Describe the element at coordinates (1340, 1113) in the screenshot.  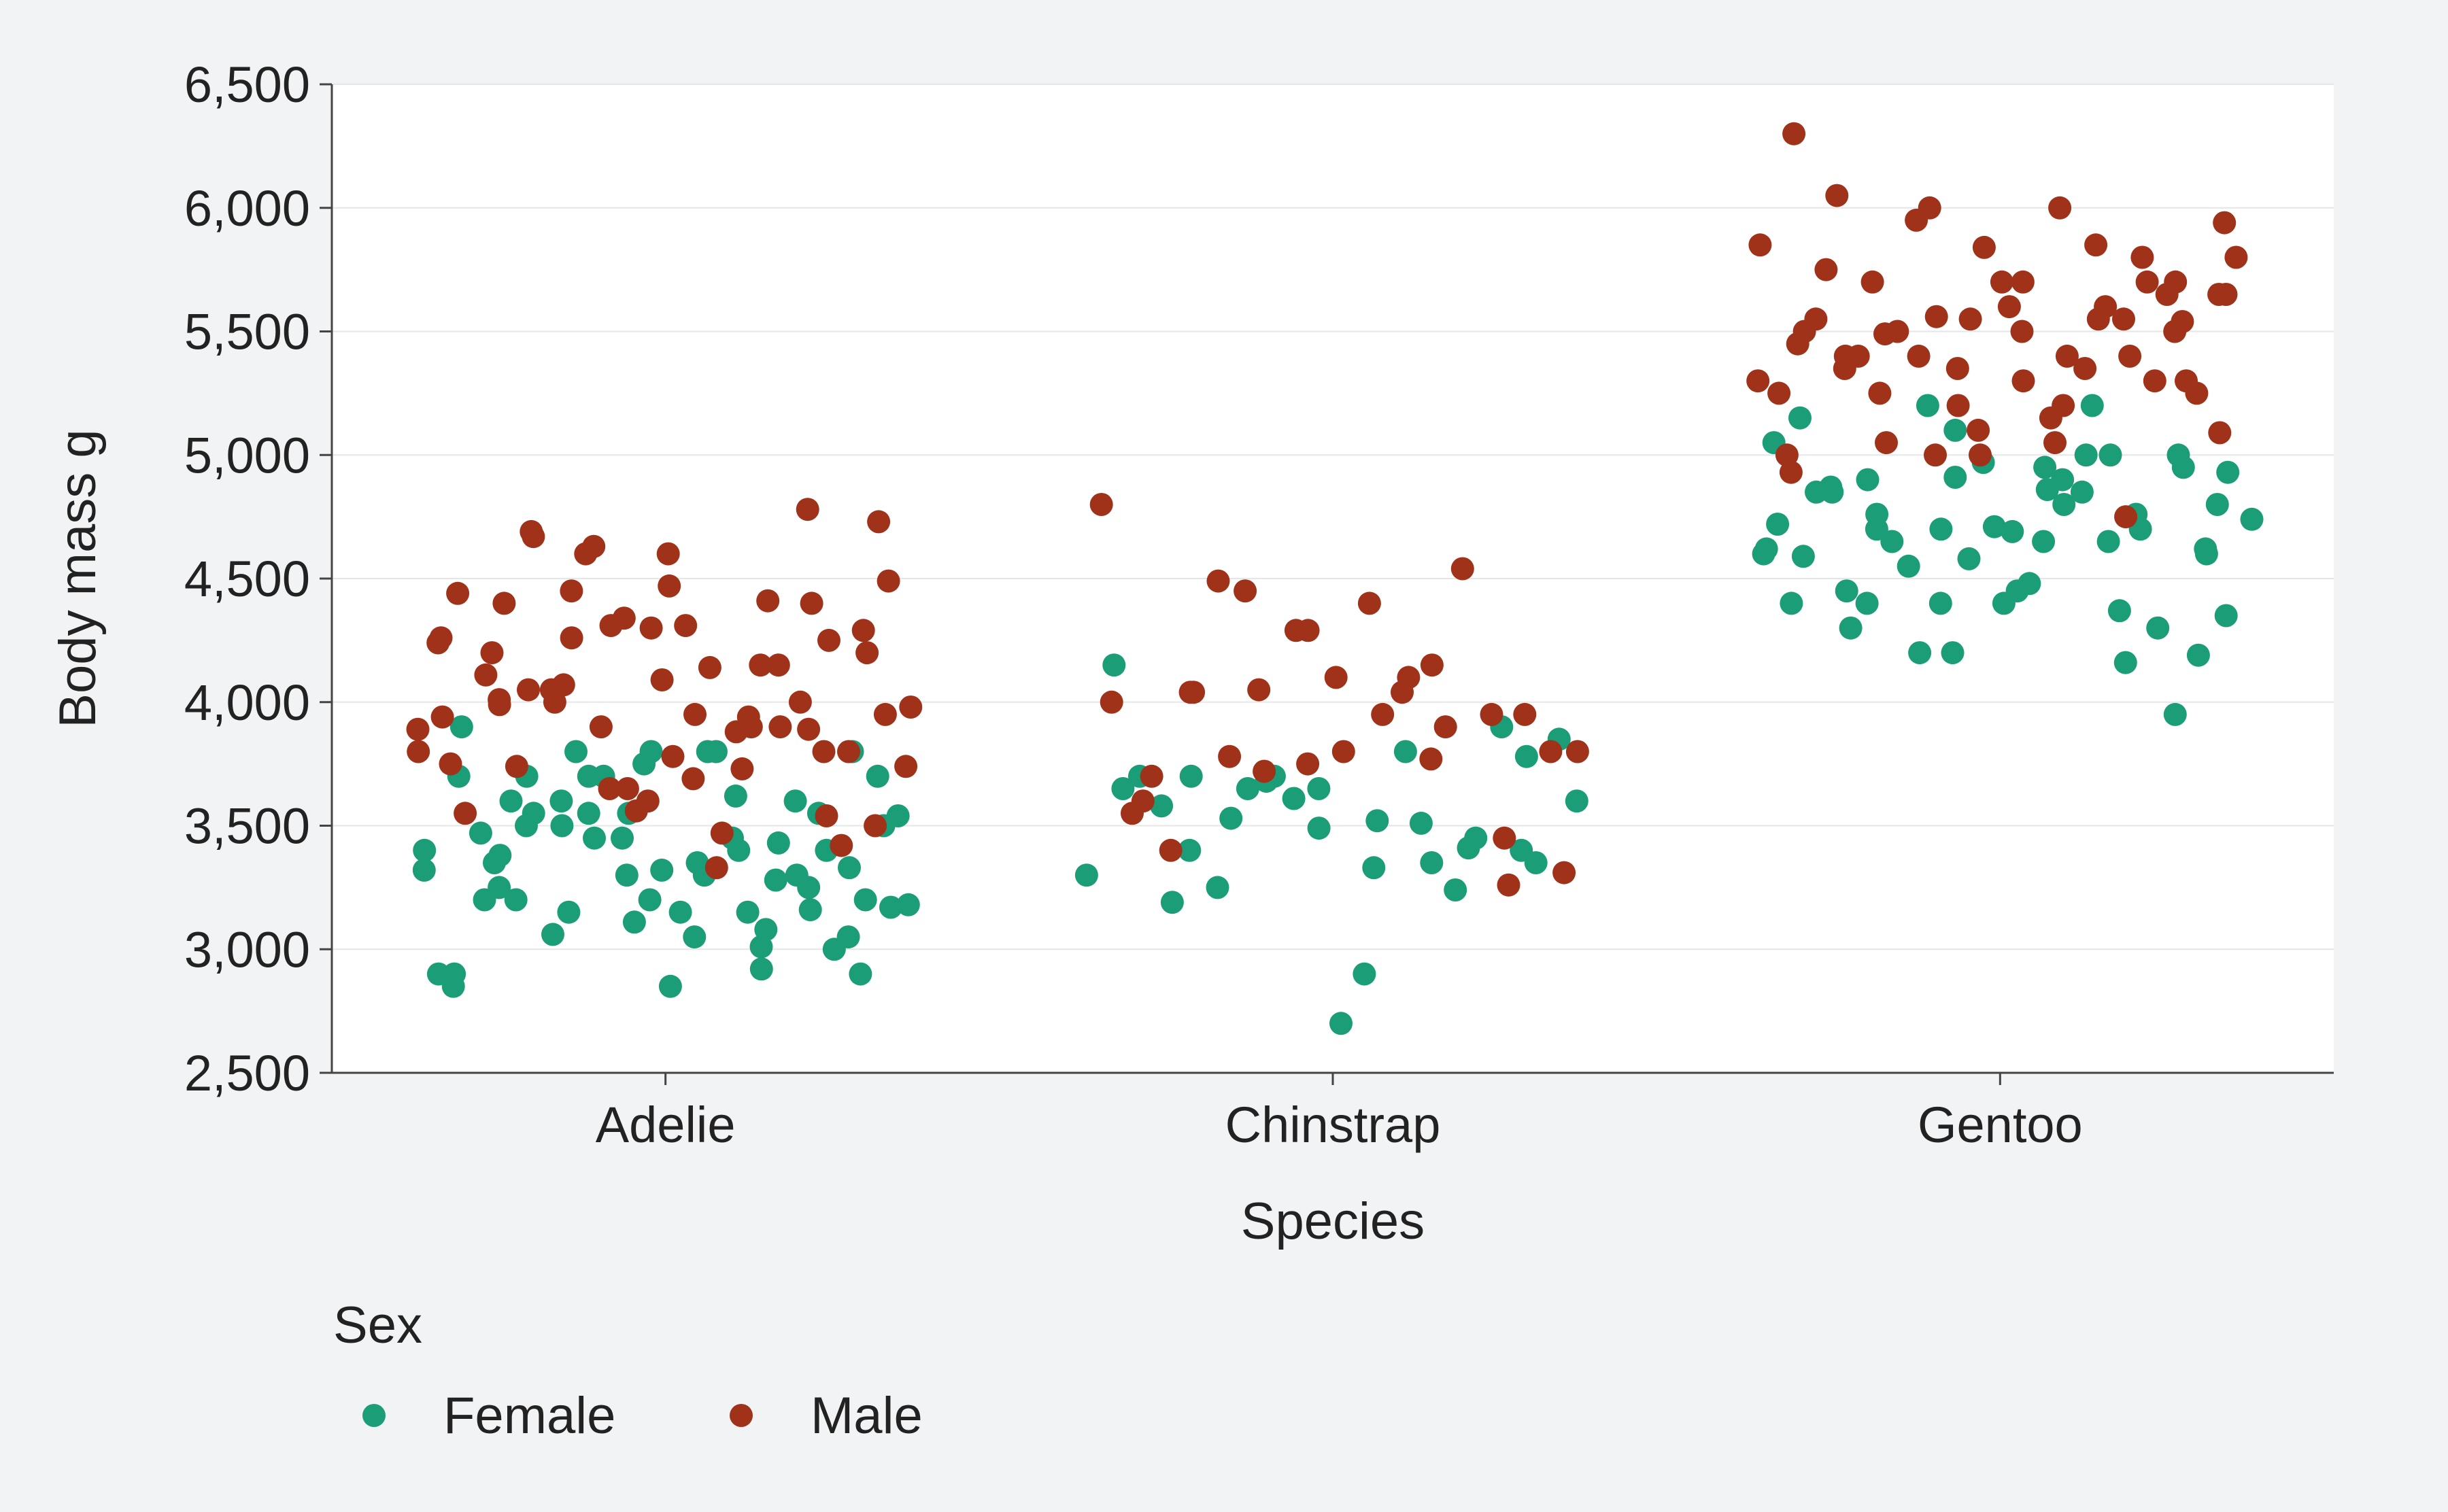
I see `x-axis-ticks: Adelie Chinstrap Gentoo` at that location.